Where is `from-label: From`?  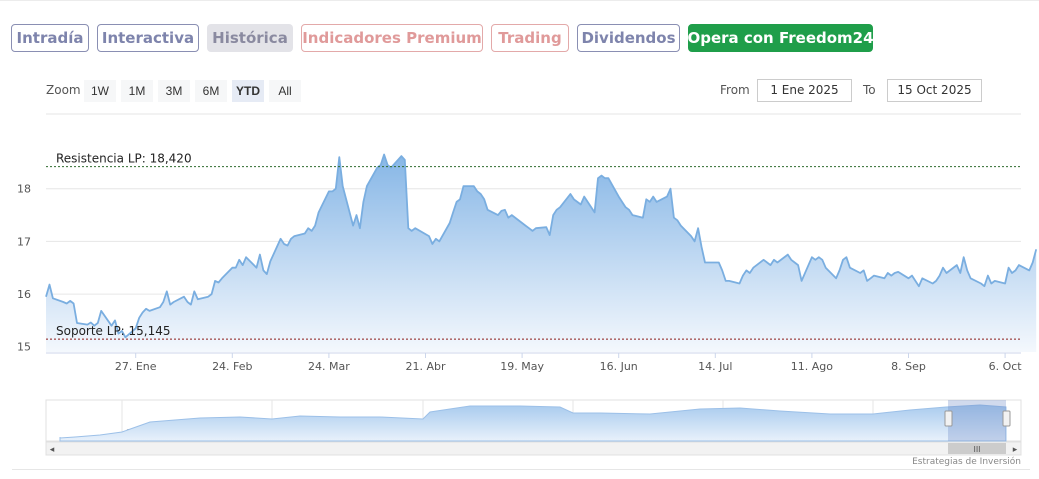 from-label: From is located at coordinates (735, 90).